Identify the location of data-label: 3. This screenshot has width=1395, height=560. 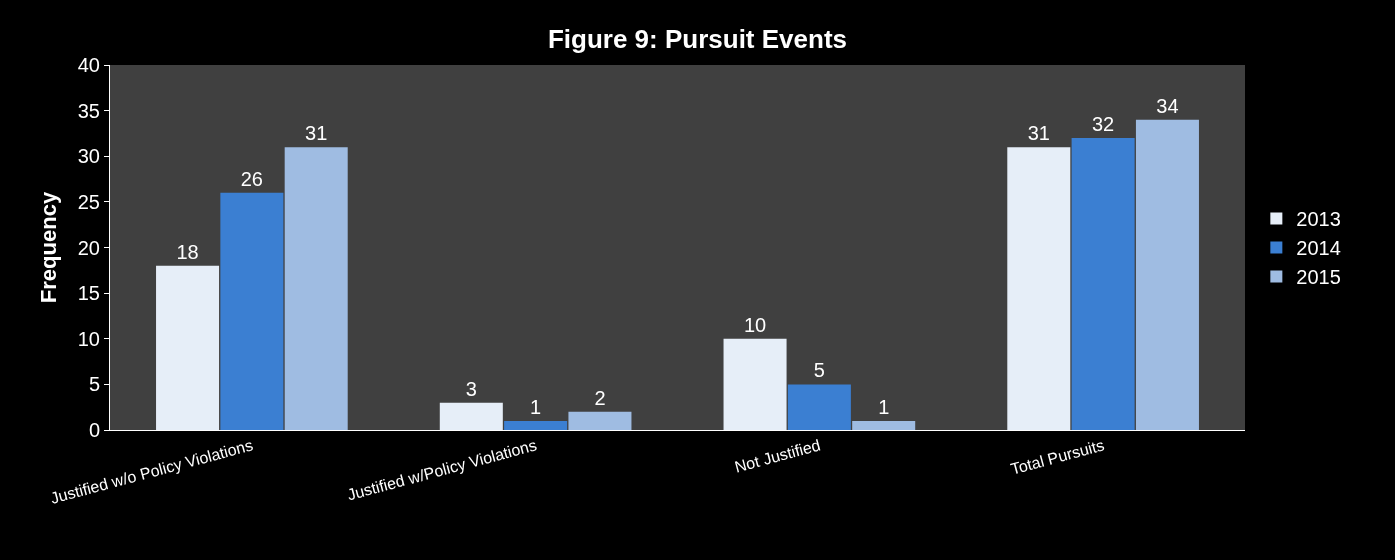
(471, 388).